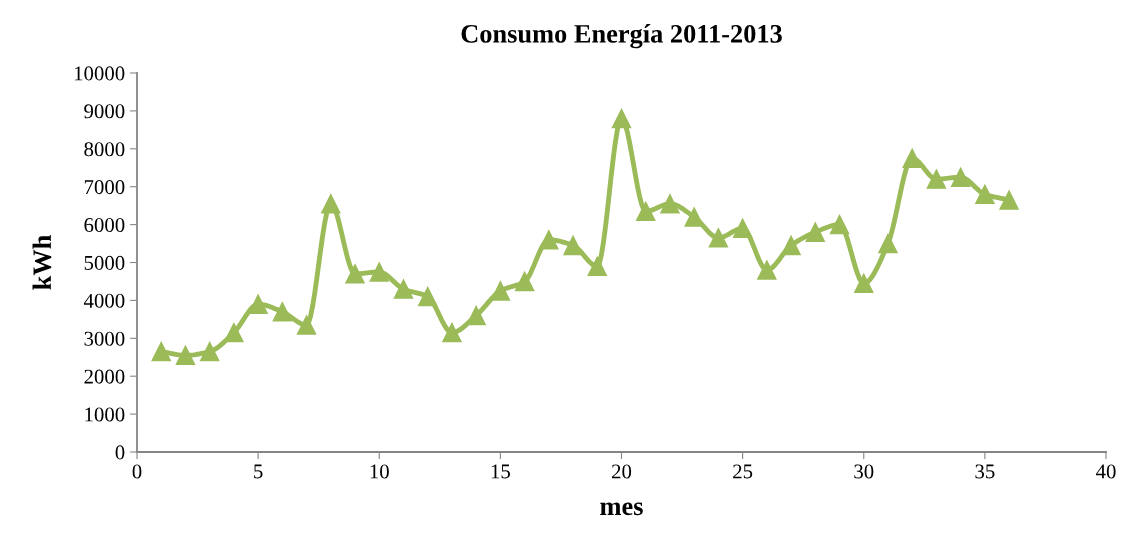 This screenshot has width=1134, height=540. I want to click on chart-title: Consumo Energía 2011-2013, so click(621, 36).